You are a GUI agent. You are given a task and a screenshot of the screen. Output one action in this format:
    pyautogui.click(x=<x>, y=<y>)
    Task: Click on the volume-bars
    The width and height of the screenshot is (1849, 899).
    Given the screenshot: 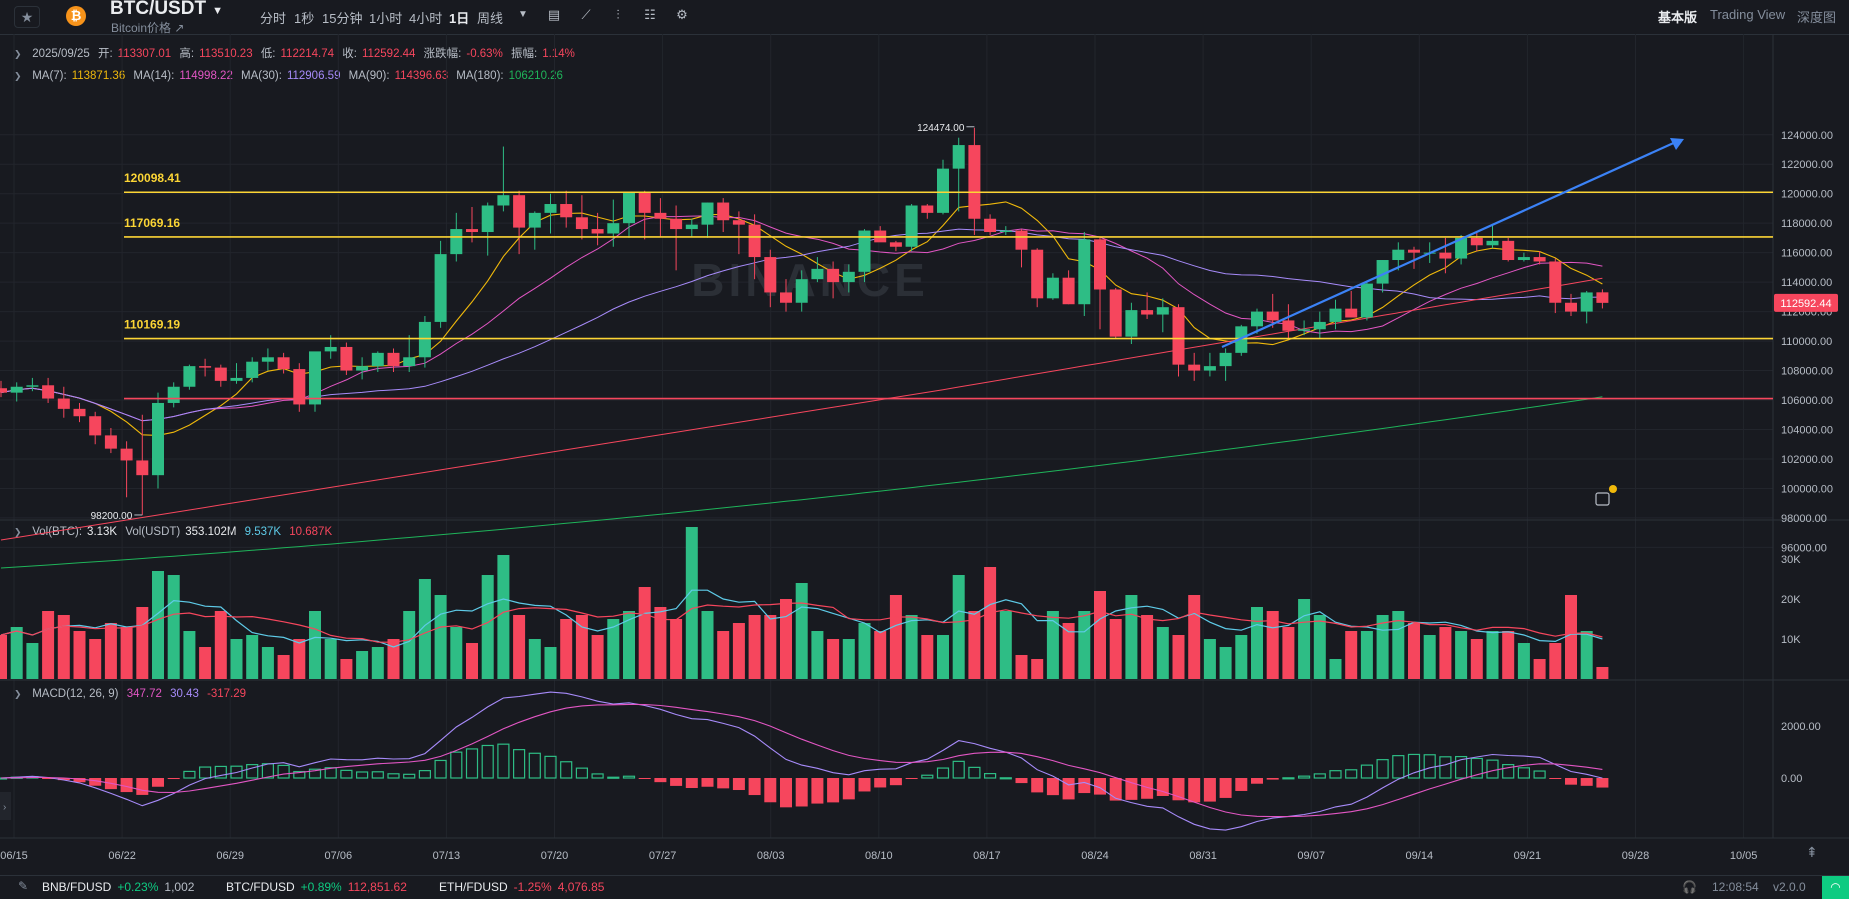 What is the action you would take?
    pyautogui.click(x=804, y=603)
    